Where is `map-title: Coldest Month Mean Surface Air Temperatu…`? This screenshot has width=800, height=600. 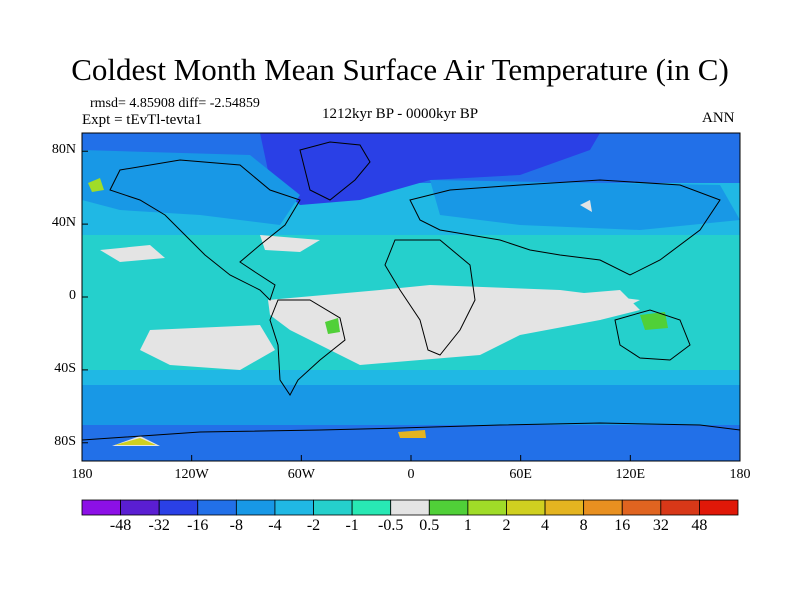
map-title: Coldest Month Mean Surface Air Temperatu… is located at coordinates (400, 69).